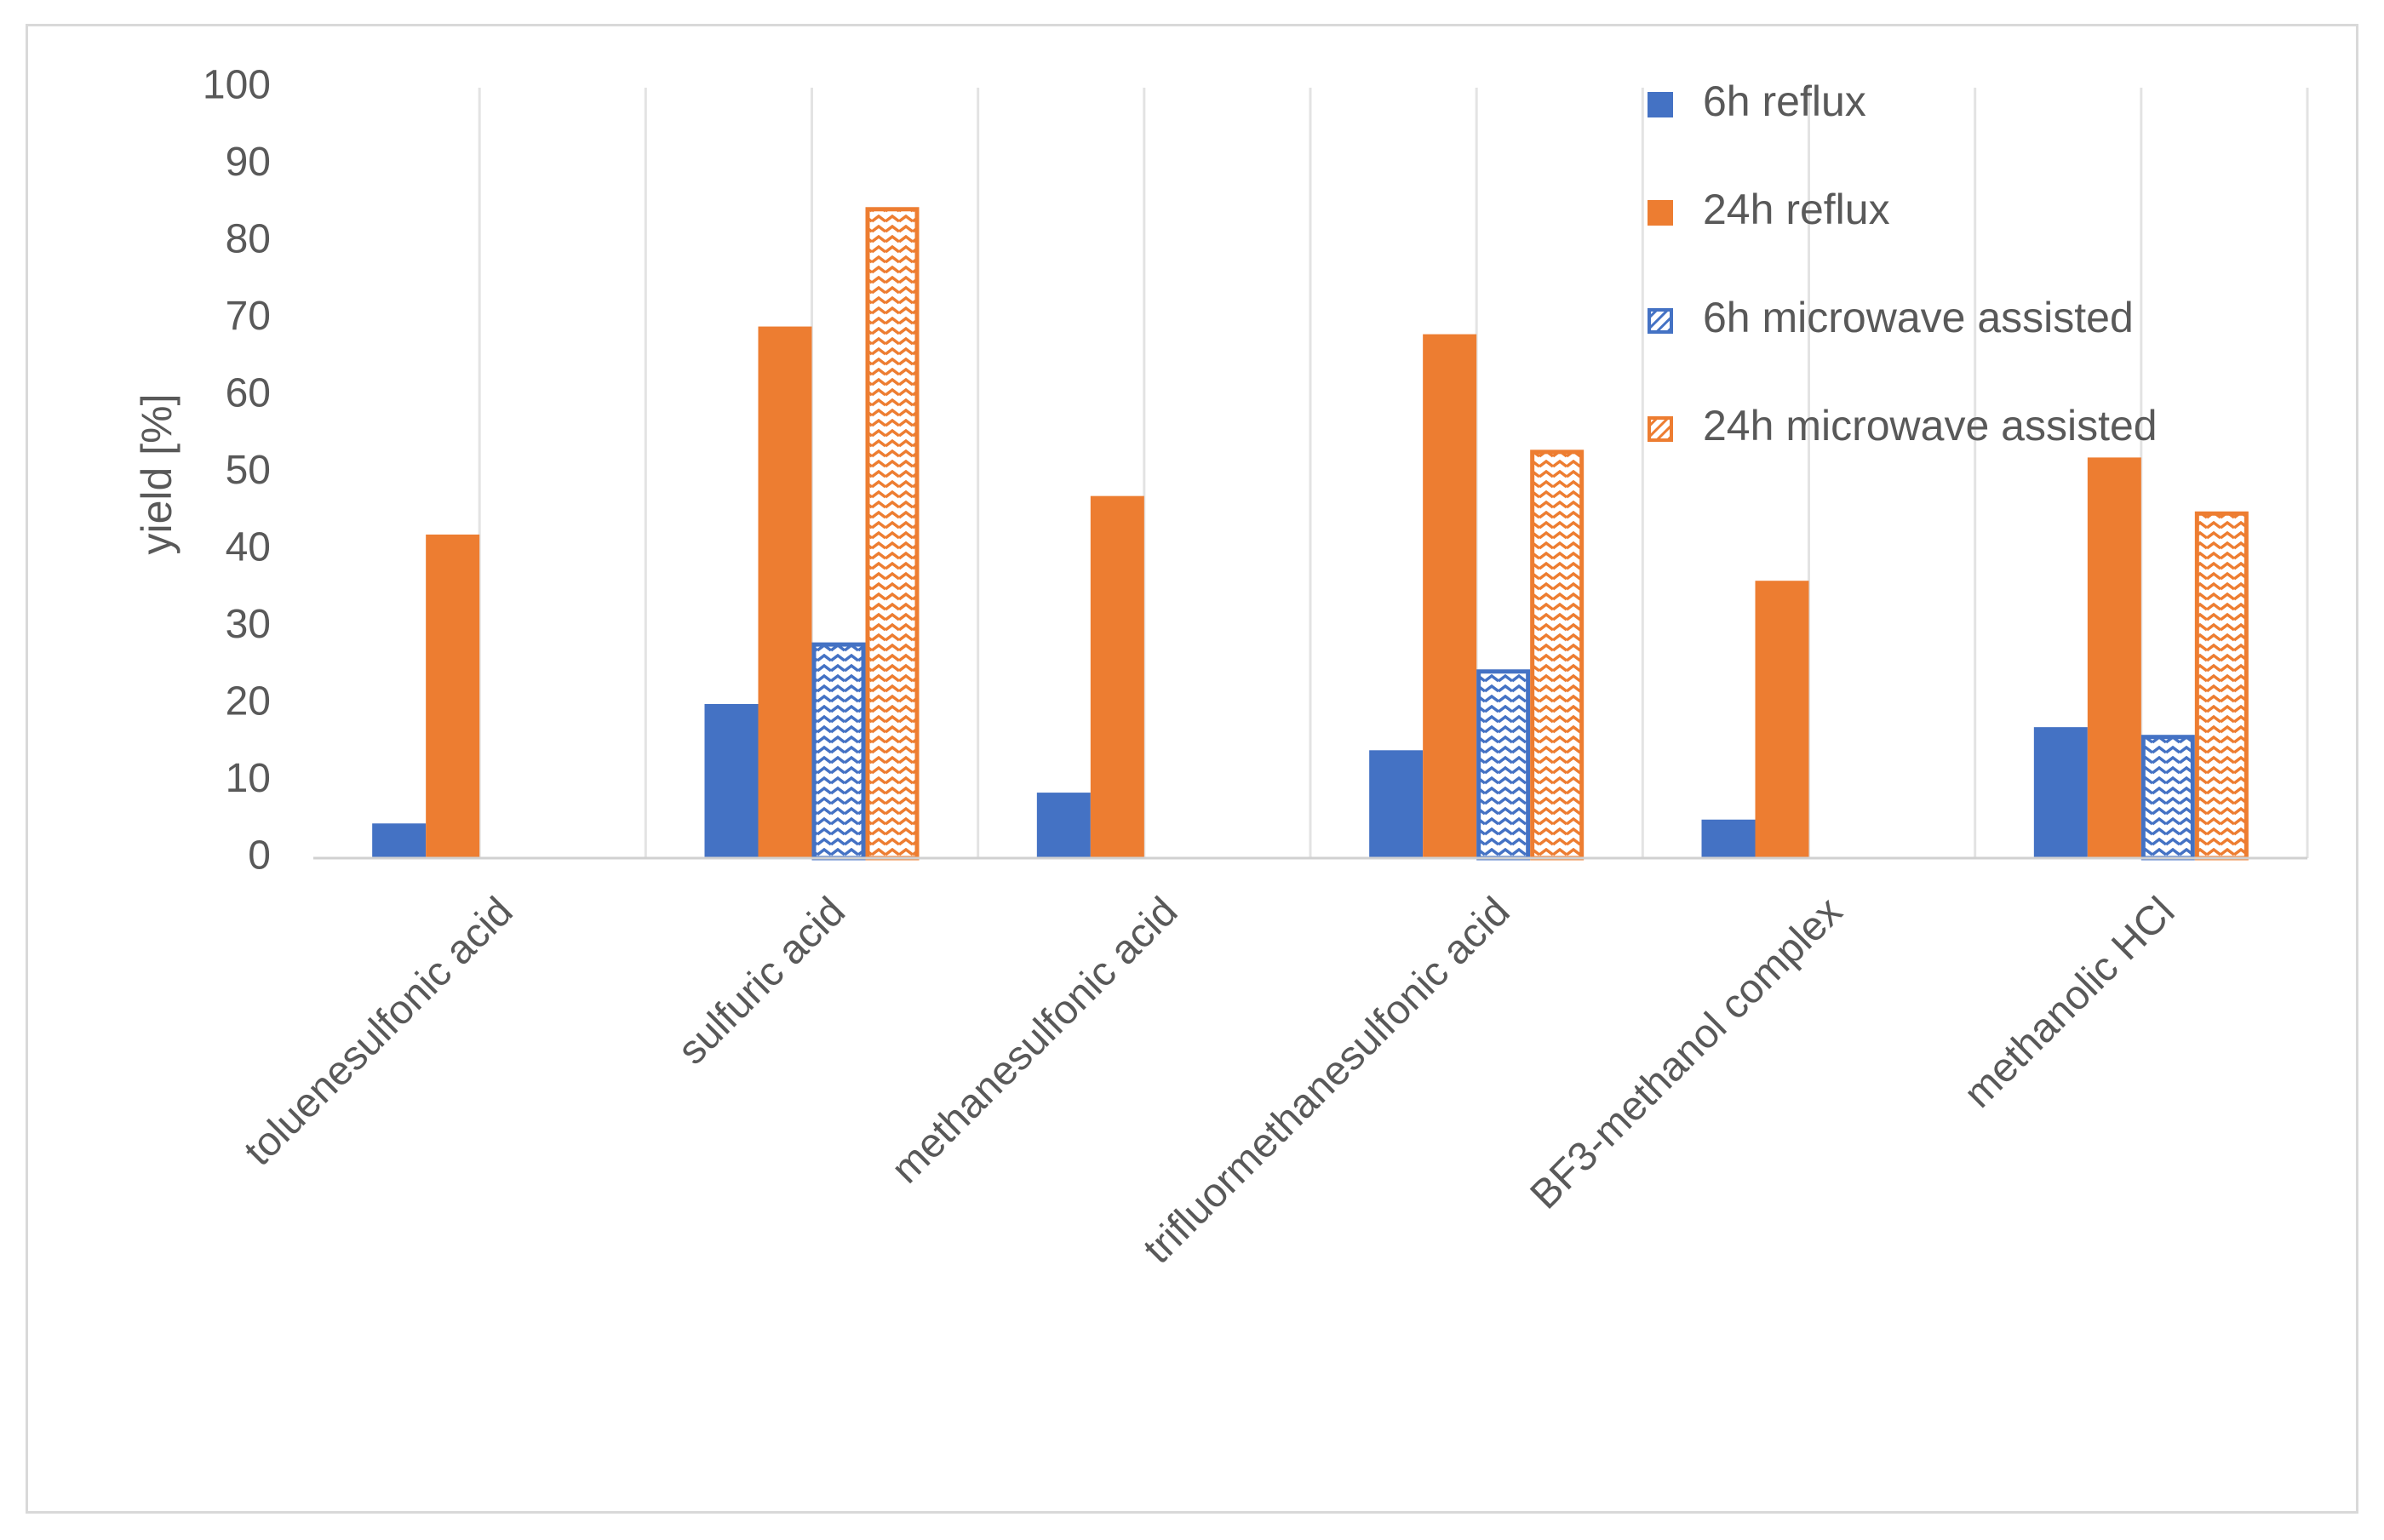 The image size is (2384, 1540). I want to click on y-tick-label: 50, so click(248, 471).